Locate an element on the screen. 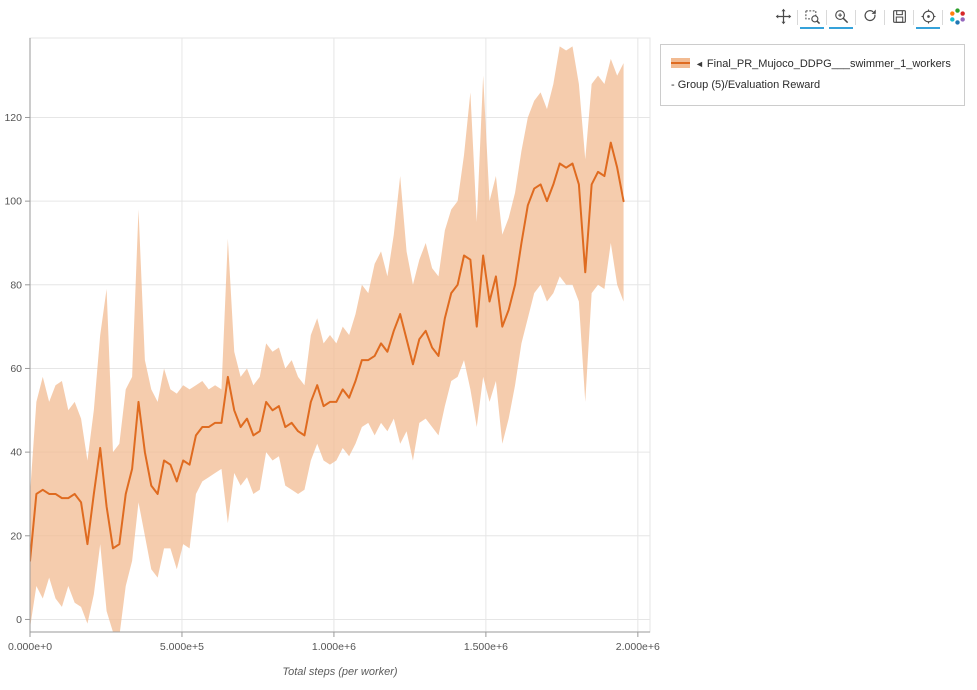 Image resolution: width=977 pixels, height=690 pixels. reset-icon is located at coordinates (870, 15).